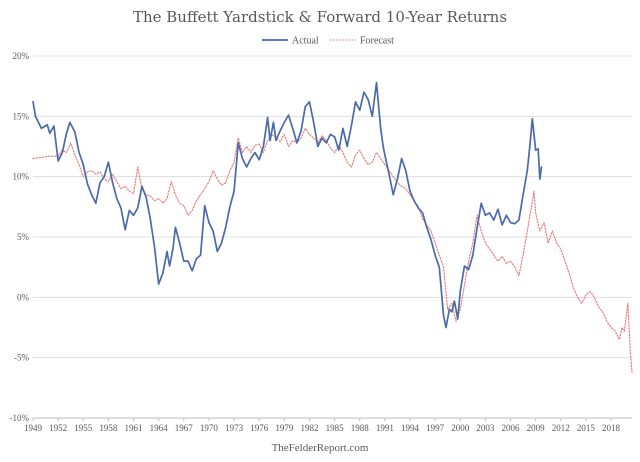  What do you see at coordinates (360, 428) in the screenshot?
I see `x-tick-label: 1988` at bounding box center [360, 428].